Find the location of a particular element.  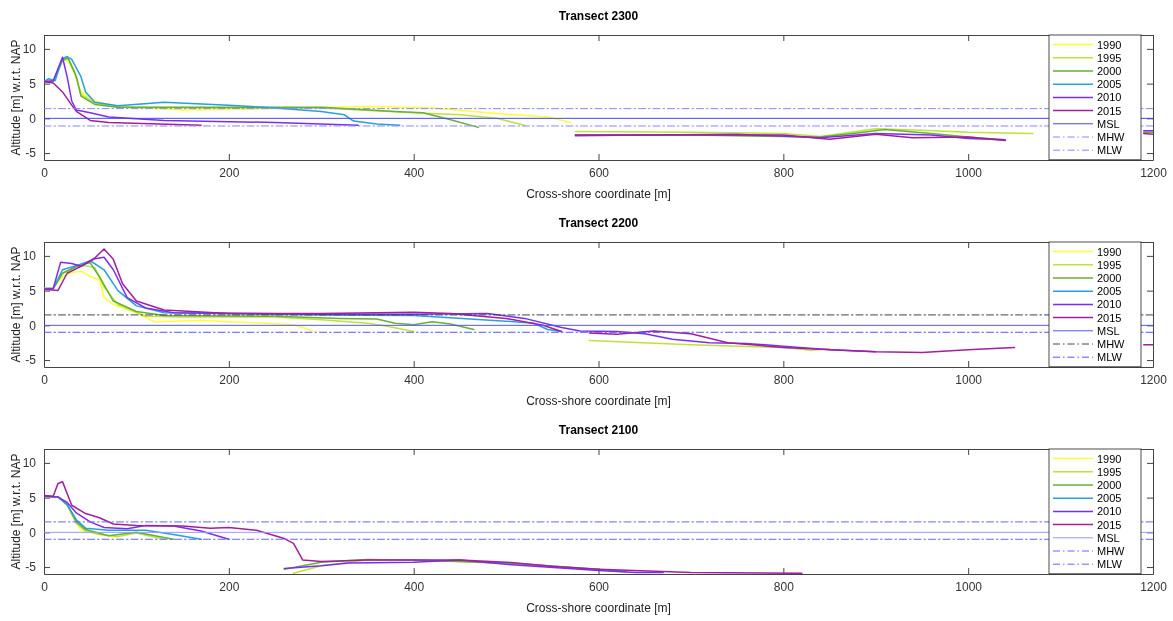

chart-title: Transect 2200 is located at coordinates (598, 223).